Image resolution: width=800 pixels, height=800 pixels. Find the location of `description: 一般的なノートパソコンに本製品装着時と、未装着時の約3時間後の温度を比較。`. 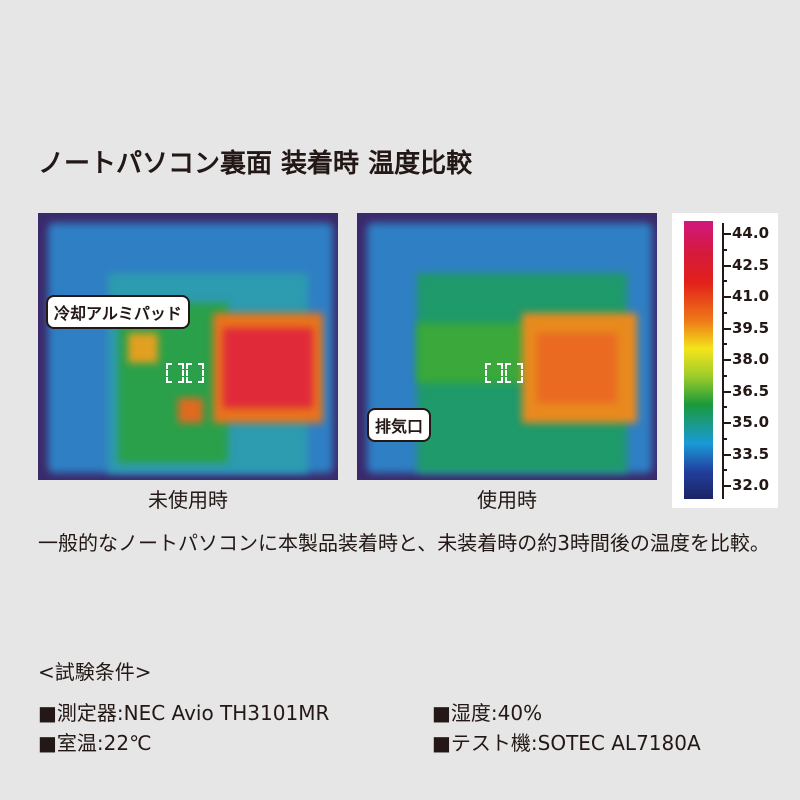

description: 一般的なノートパソコンに本製品装着時と、未装着時の約3時間後の温度を比較。 is located at coordinates (404, 543).